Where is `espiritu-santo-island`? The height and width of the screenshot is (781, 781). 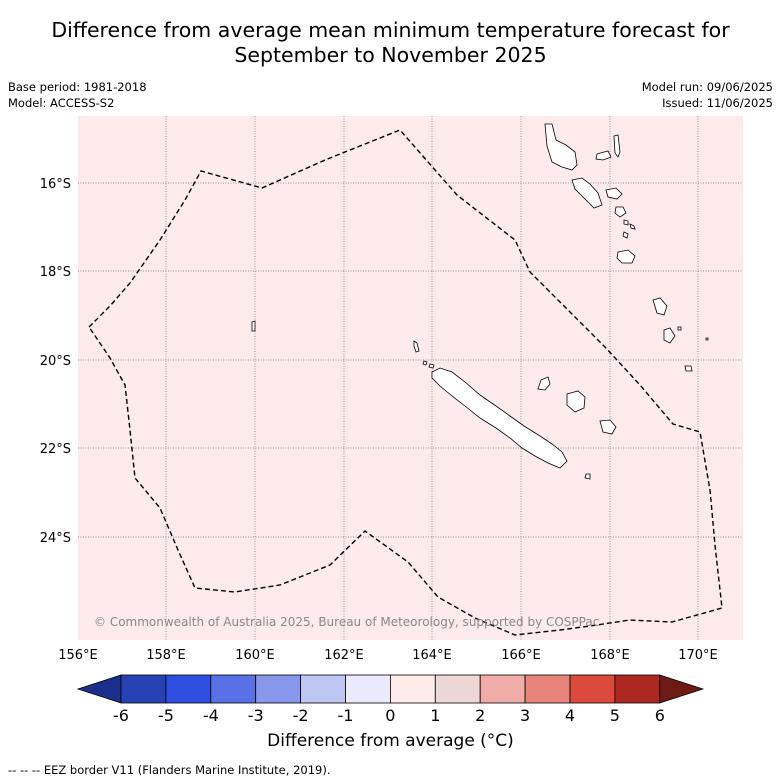
espiritu-santo-island is located at coordinates (561, 147).